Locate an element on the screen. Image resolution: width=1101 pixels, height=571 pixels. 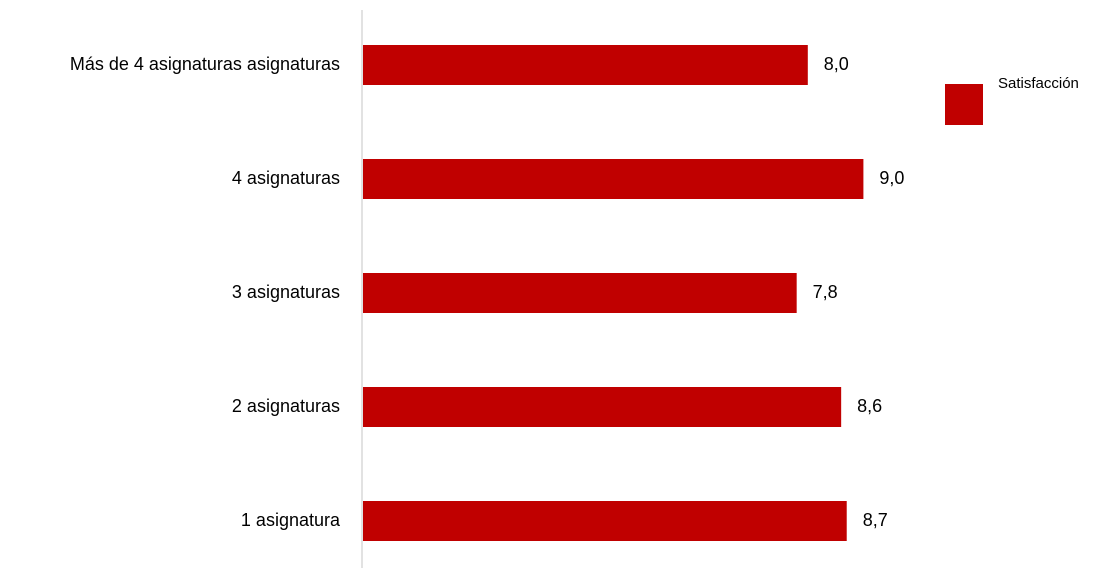
category-label: 3 asignaturas is located at coordinates (286, 292).